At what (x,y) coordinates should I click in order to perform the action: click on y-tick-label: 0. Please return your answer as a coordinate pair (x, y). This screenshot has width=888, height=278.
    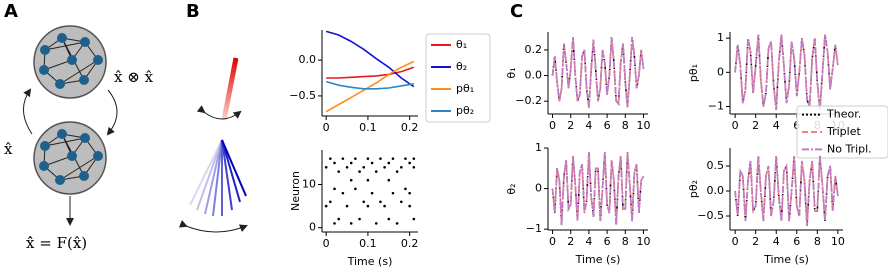
    Looking at the image, I should click on (312, 227).